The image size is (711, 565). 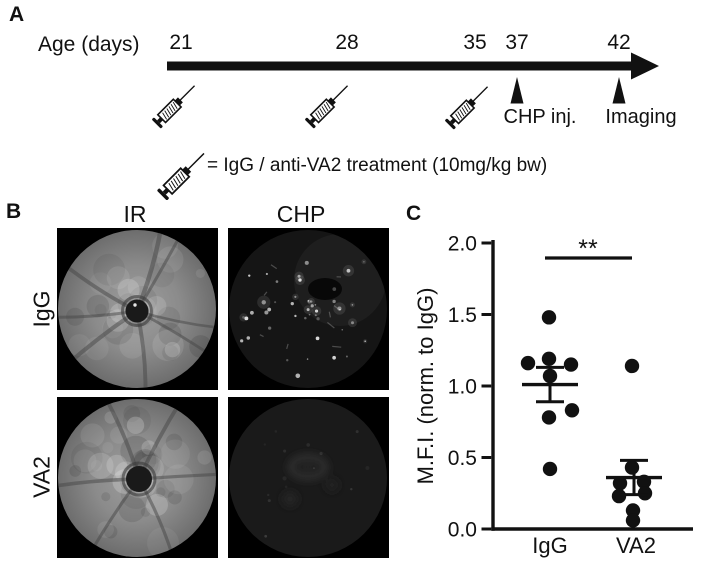 What do you see at coordinates (17, 14) in the screenshot?
I see `panel-a-label: A` at bounding box center [17, 14].